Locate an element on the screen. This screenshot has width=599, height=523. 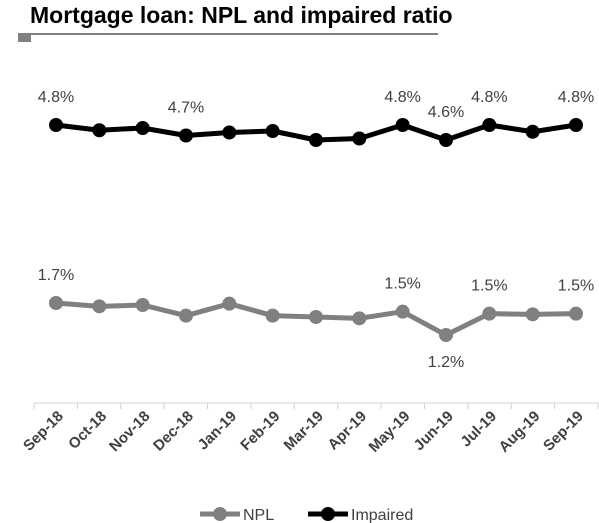
x-tick-label: Sep-18 is located at coordinates (43, 431).